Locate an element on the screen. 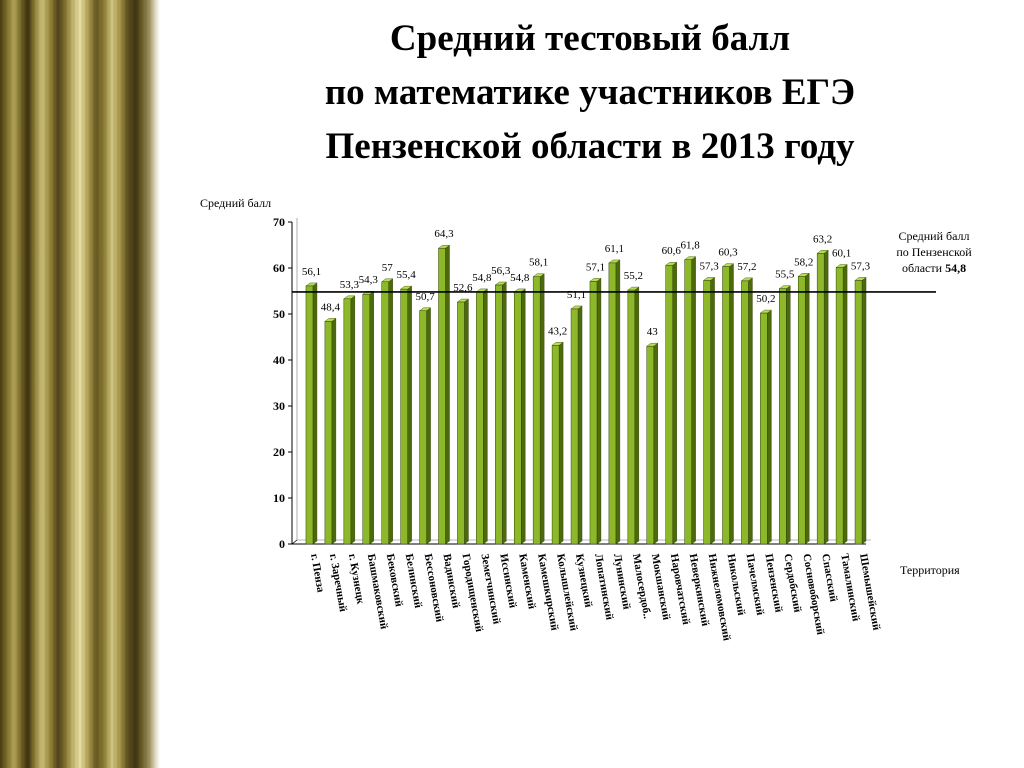 This screenshot has height=768, width=1024. value-label-24: 50,2 is located at coordinates (765, 299).